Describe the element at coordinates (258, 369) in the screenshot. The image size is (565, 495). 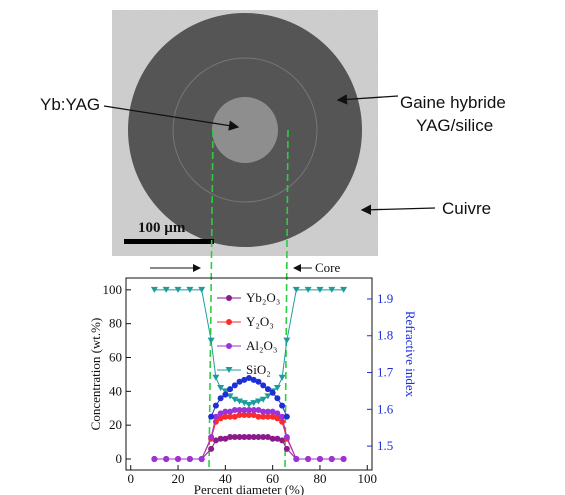
I see `legend-label: SiO₂` at that location.